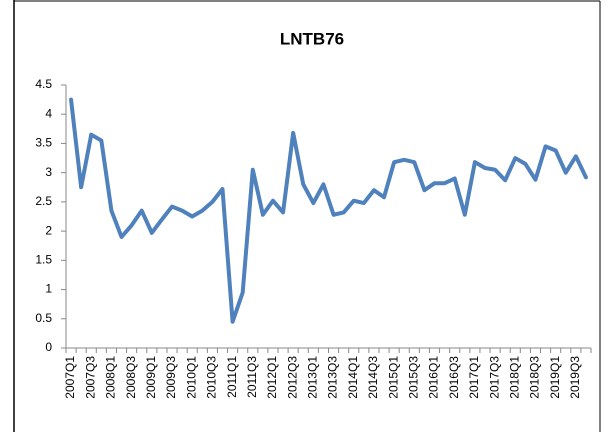 Image resolution: width=611 pixels, height=432 pixels. I want to click on y-tick-label: 2.5, so click(43, 201).